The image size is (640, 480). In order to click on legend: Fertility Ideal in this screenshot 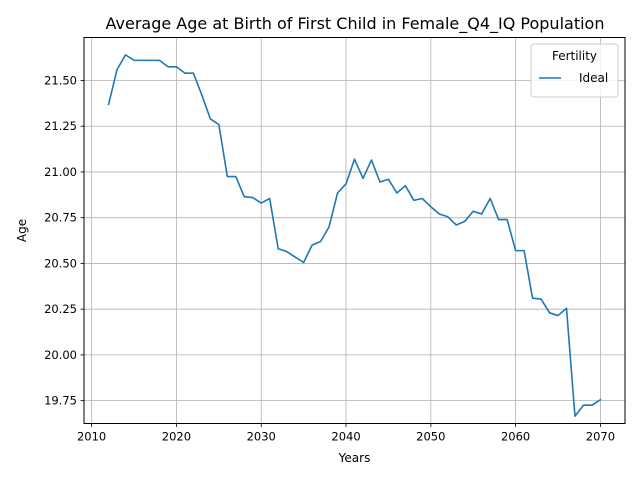, I will do `click(574, 70)`.